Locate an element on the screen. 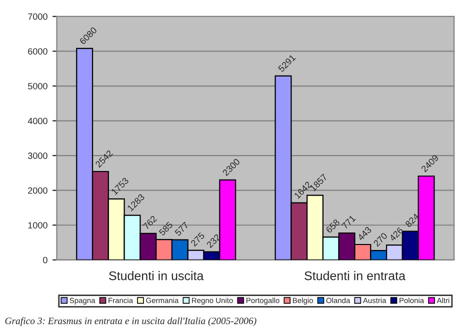 The height and width of the screenshot is (329, 473). text: Grafico 3: Erasmus in entrata e in uscita dall'Italia (2005-2006) is located at coordinates (130, 321).